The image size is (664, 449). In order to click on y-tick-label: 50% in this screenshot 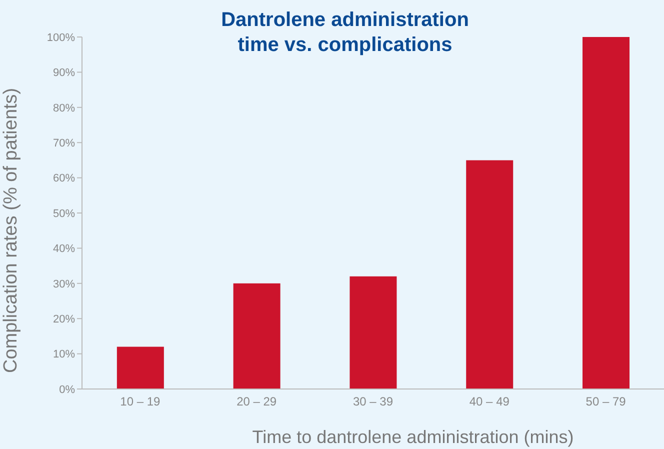, I will do `click(64, 214)`.